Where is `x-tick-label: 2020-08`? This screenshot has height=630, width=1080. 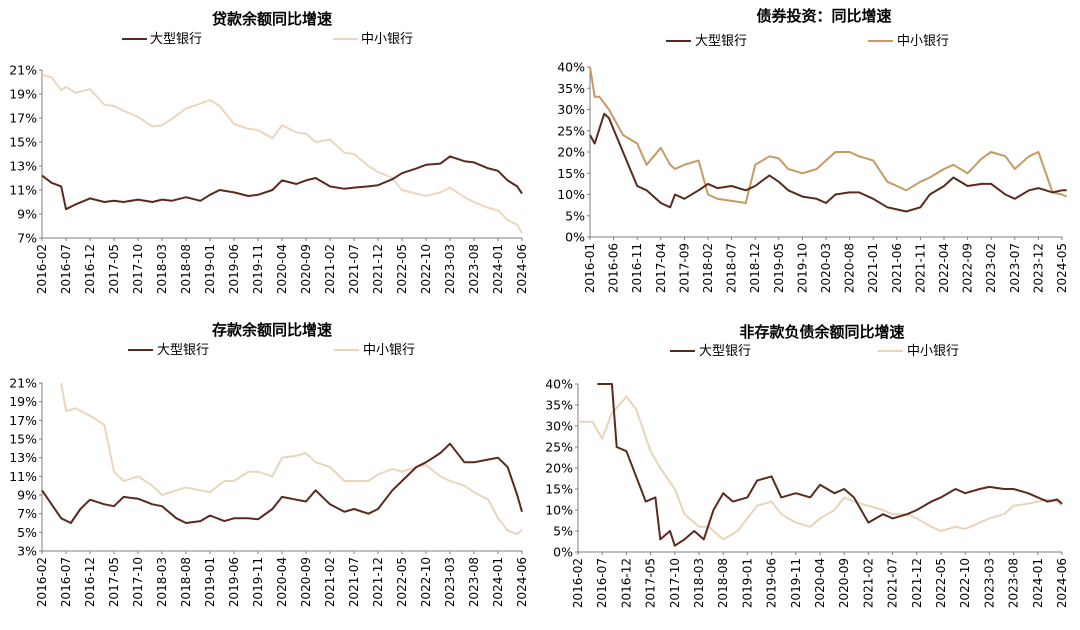 x-tick-label: 2020-08 is located at coordinates (850, 268).